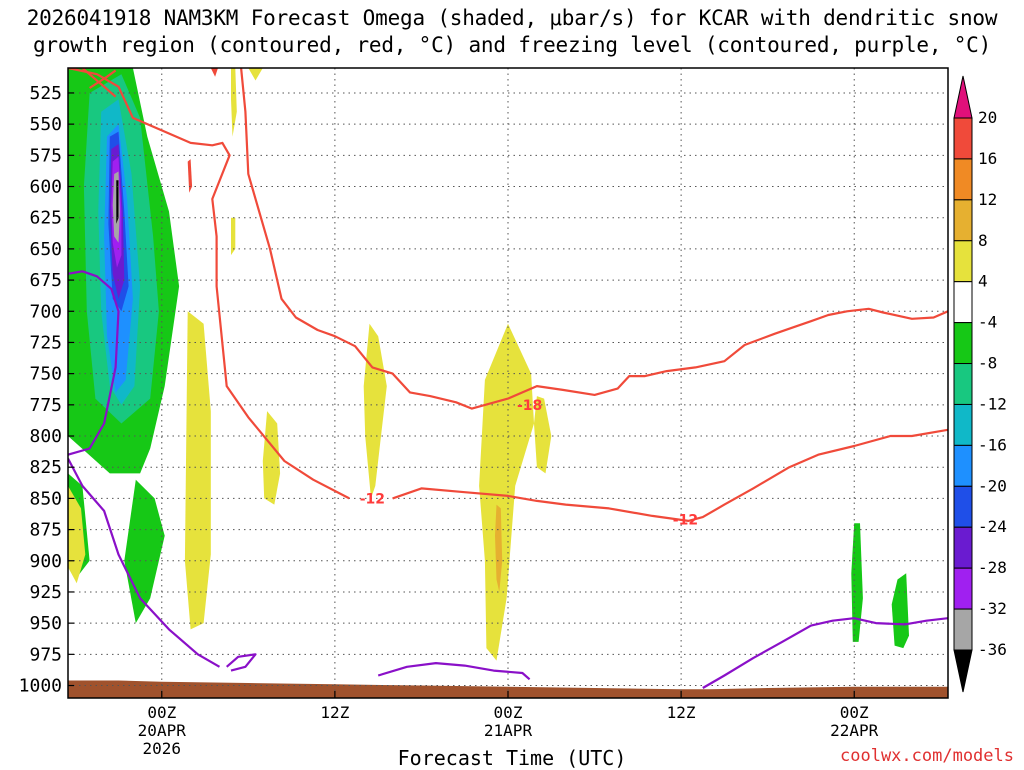 This screenshot has height=770, width=1024. Describe the element at coordinates (45, 623) in the screenshot. I see `y-tick-label: 950` at that location.